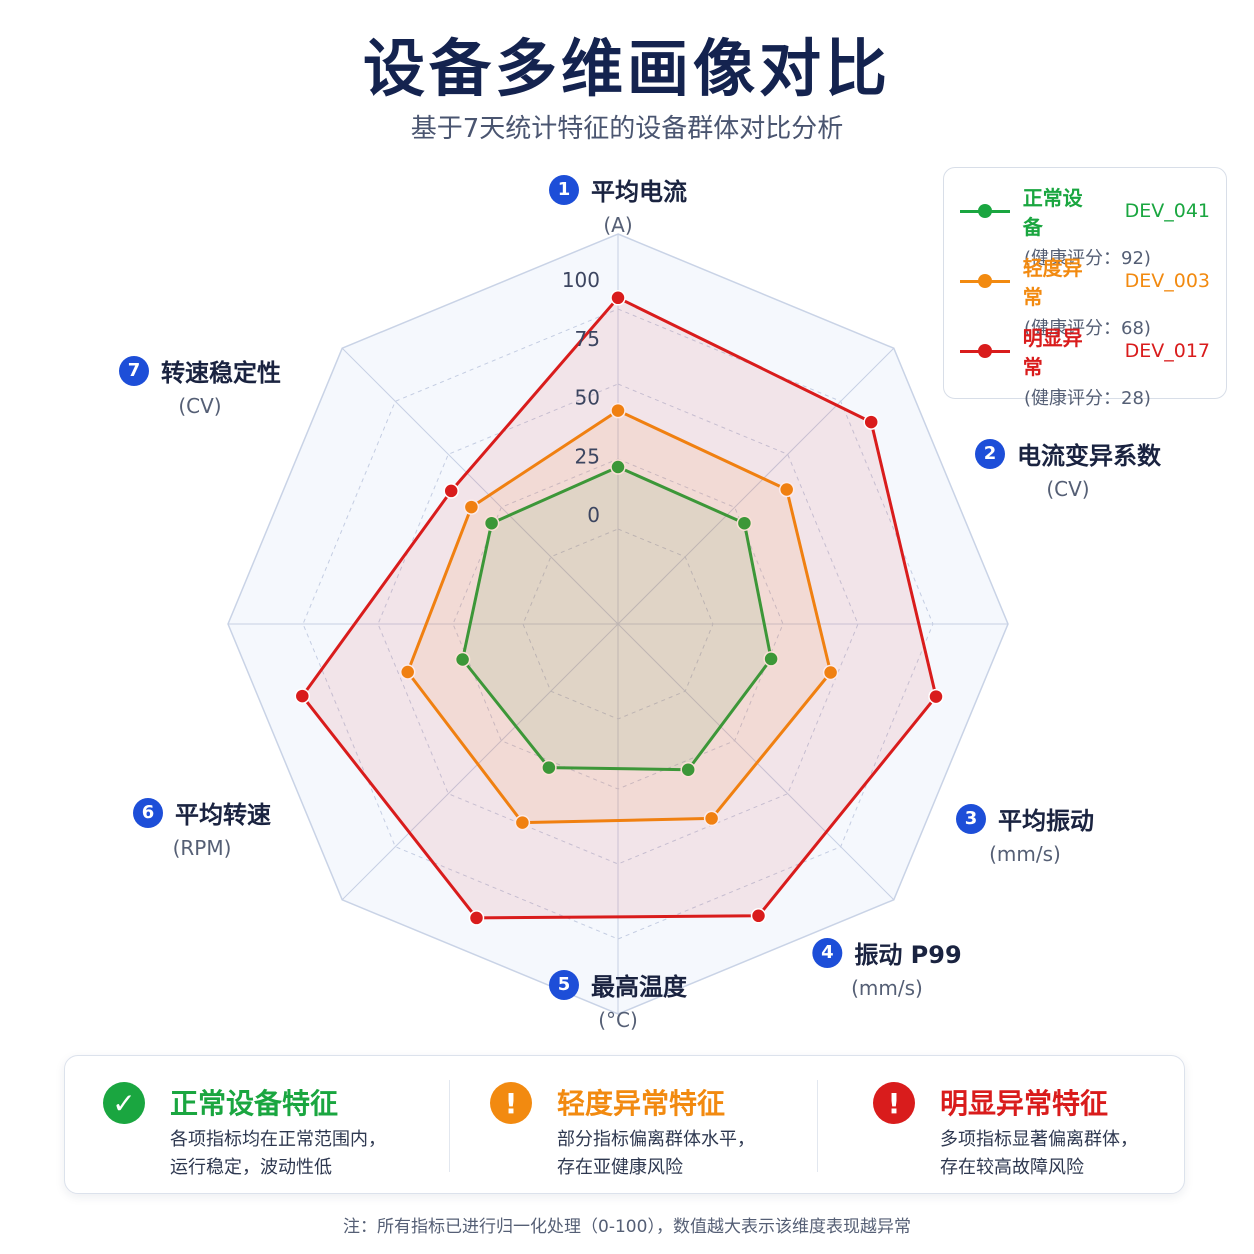 This screenshot has width=1254, height=1254. Describe the element at coordinates (1167, 211) in the screenshot. I see `legend-id: DEV_041` at that location.